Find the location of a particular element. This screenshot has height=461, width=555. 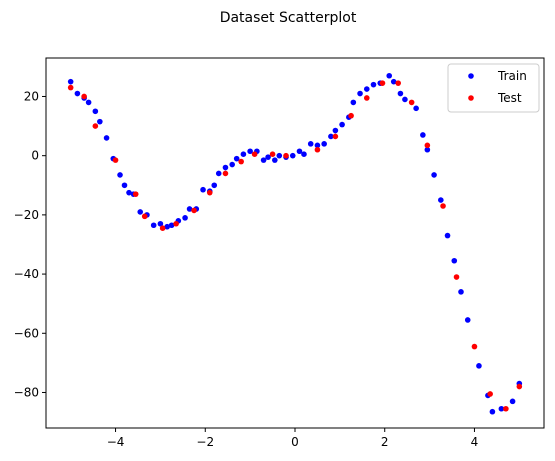

x-axis: −4 −2 0 2 4 is located at coordinates (292, 438).